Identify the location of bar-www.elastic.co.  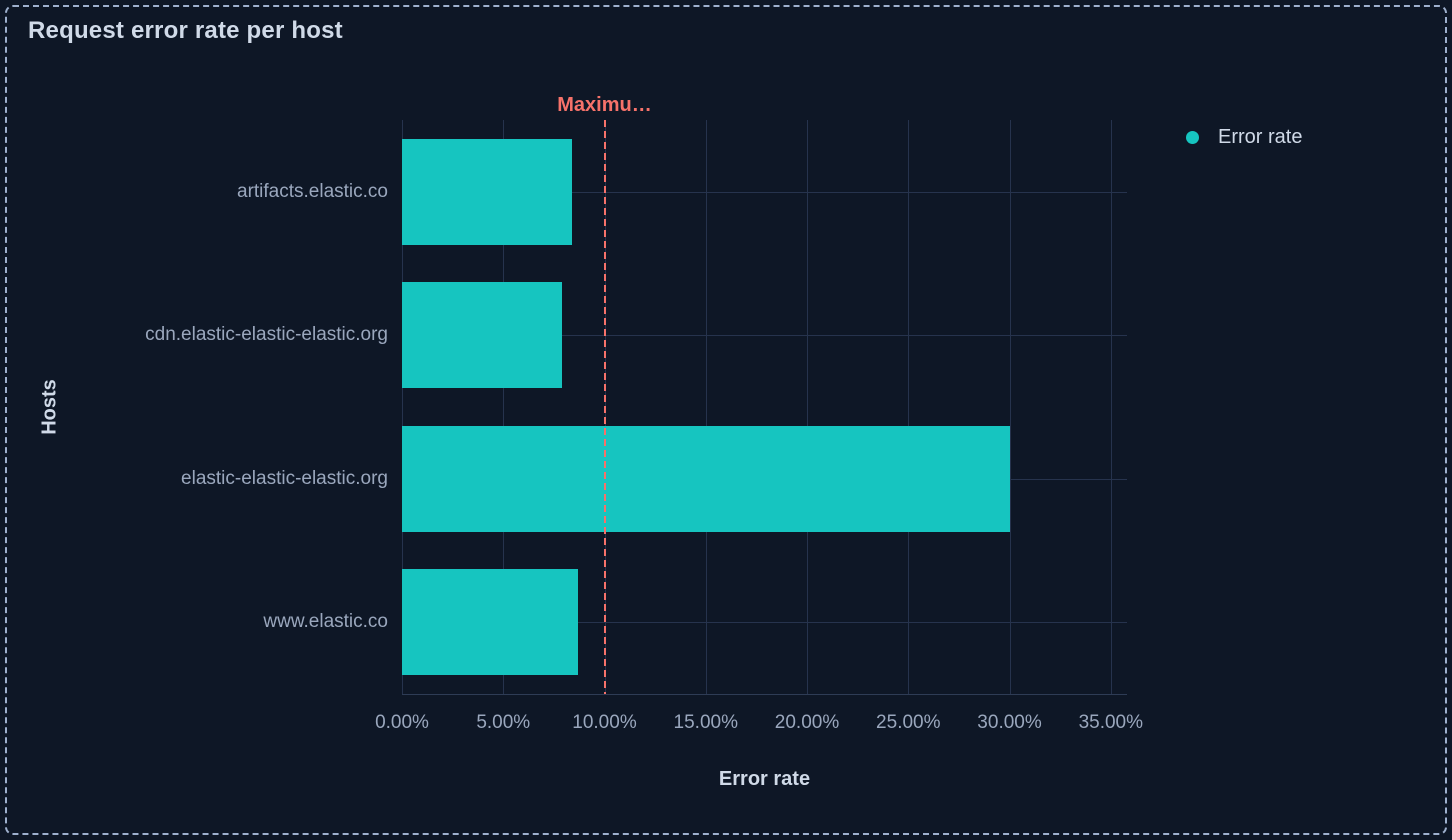
(490, 622).